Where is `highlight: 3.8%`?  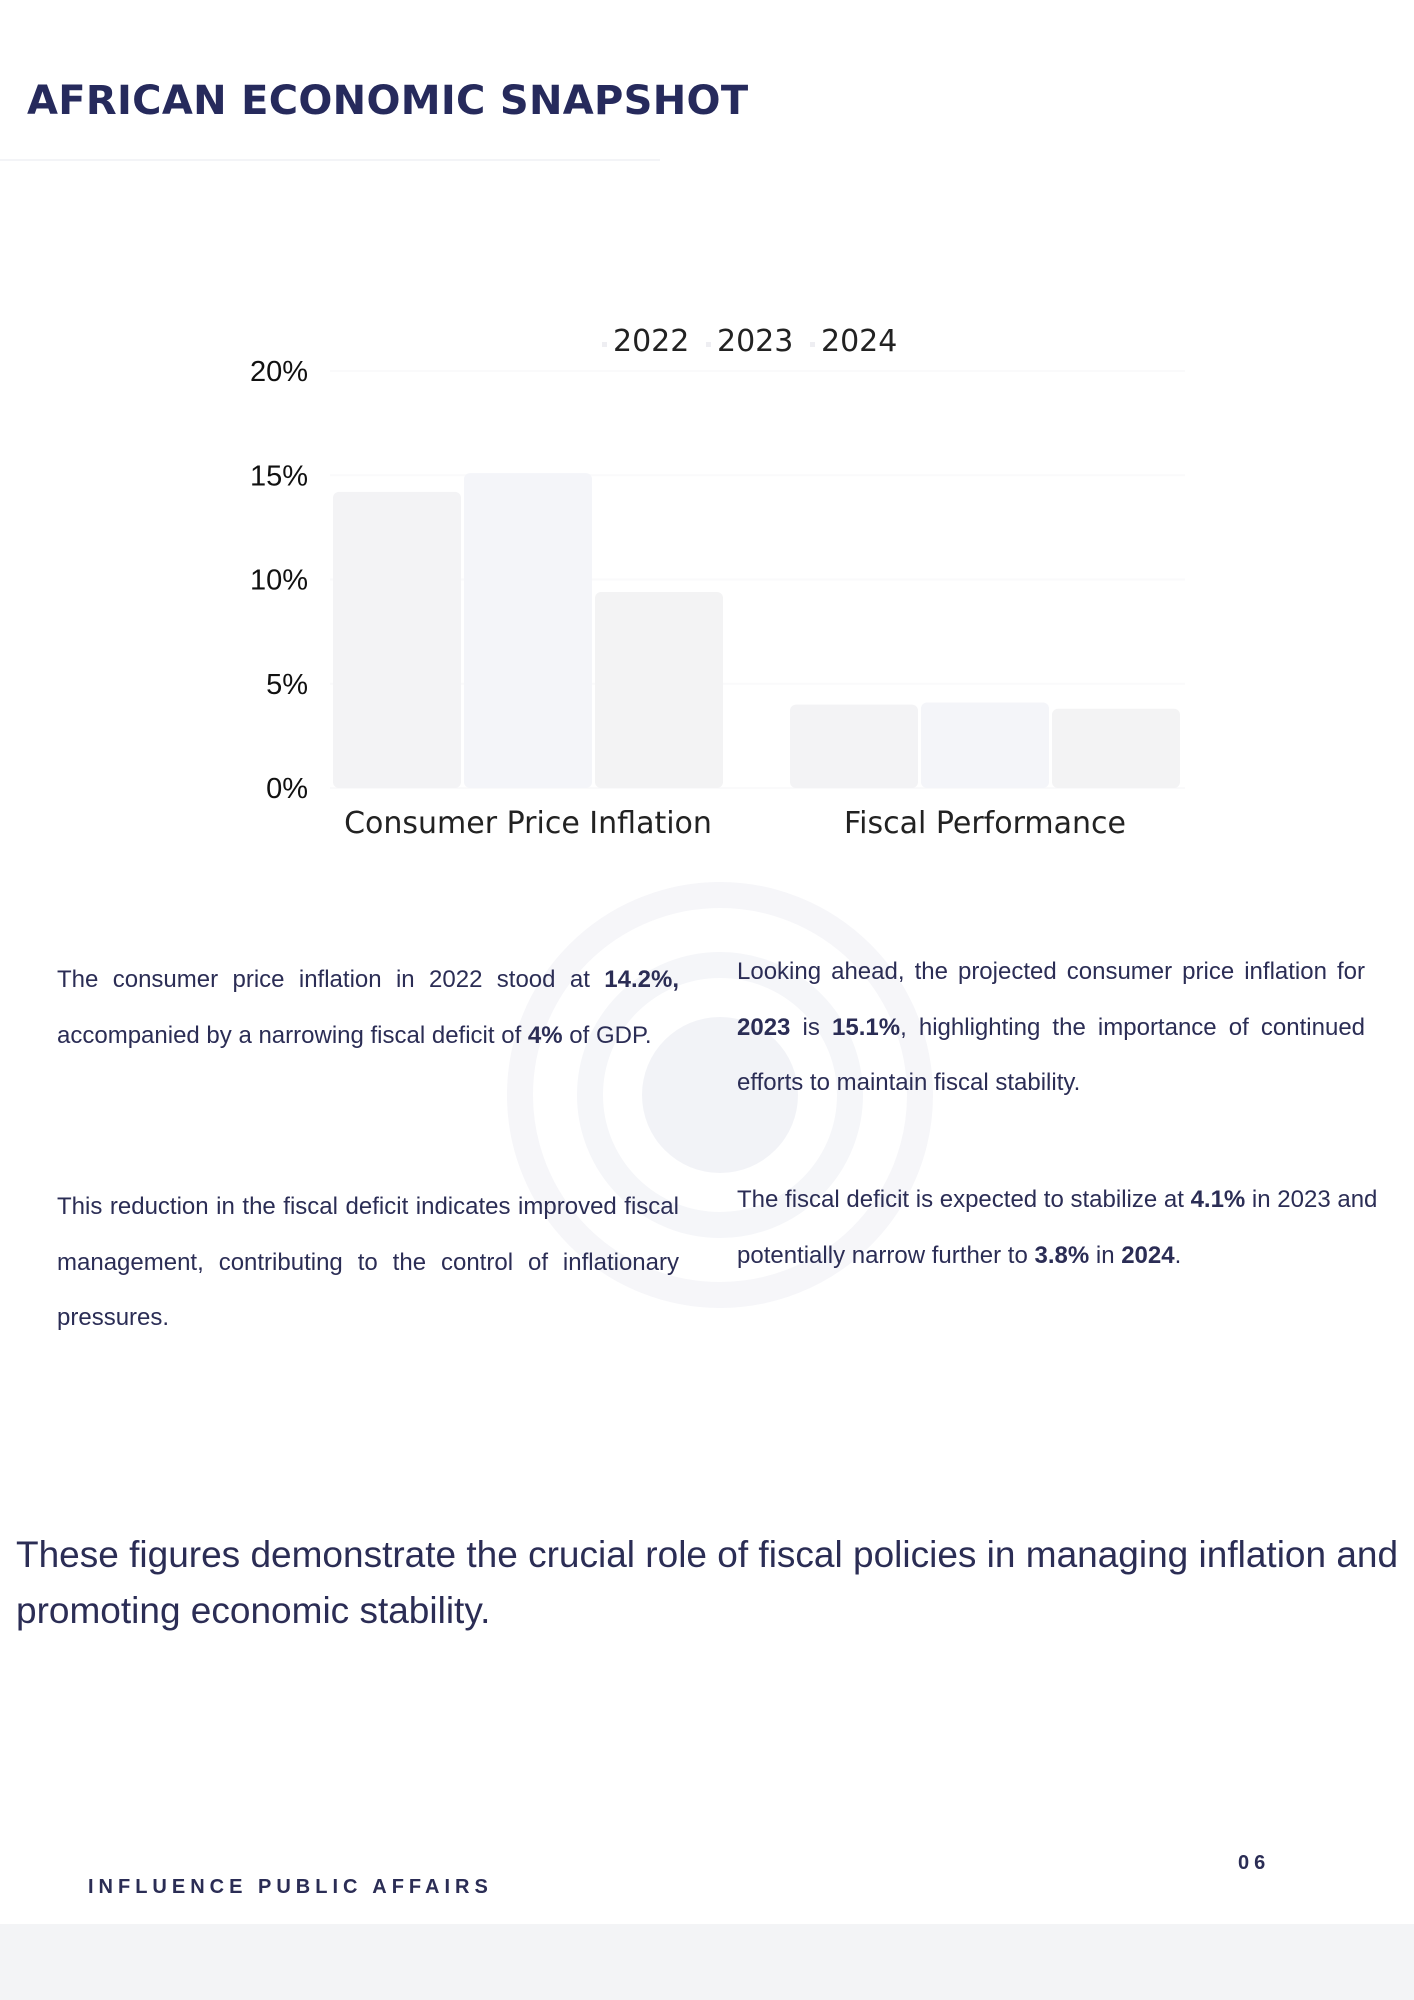 highlight: 3.8% is located at coordinates (1062, 1255).